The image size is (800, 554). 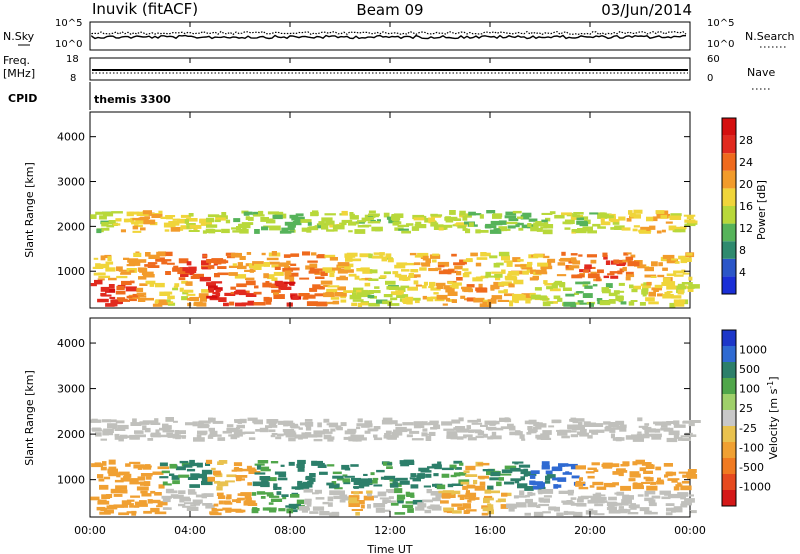 What do you see at coordinates (16, 60) in the screenshot?
I see `freq-label: Freq.` at bounding box center [16, 60].